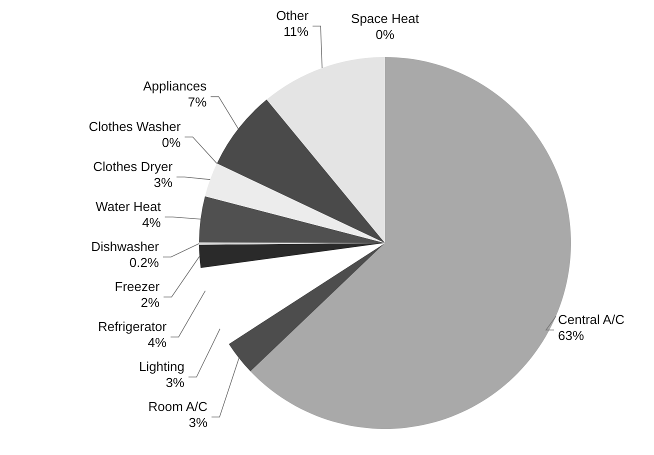  Describe the element at coordinates (133, 166) in the screenshot. I see `slice-label: Clothes Dryer` at that location.